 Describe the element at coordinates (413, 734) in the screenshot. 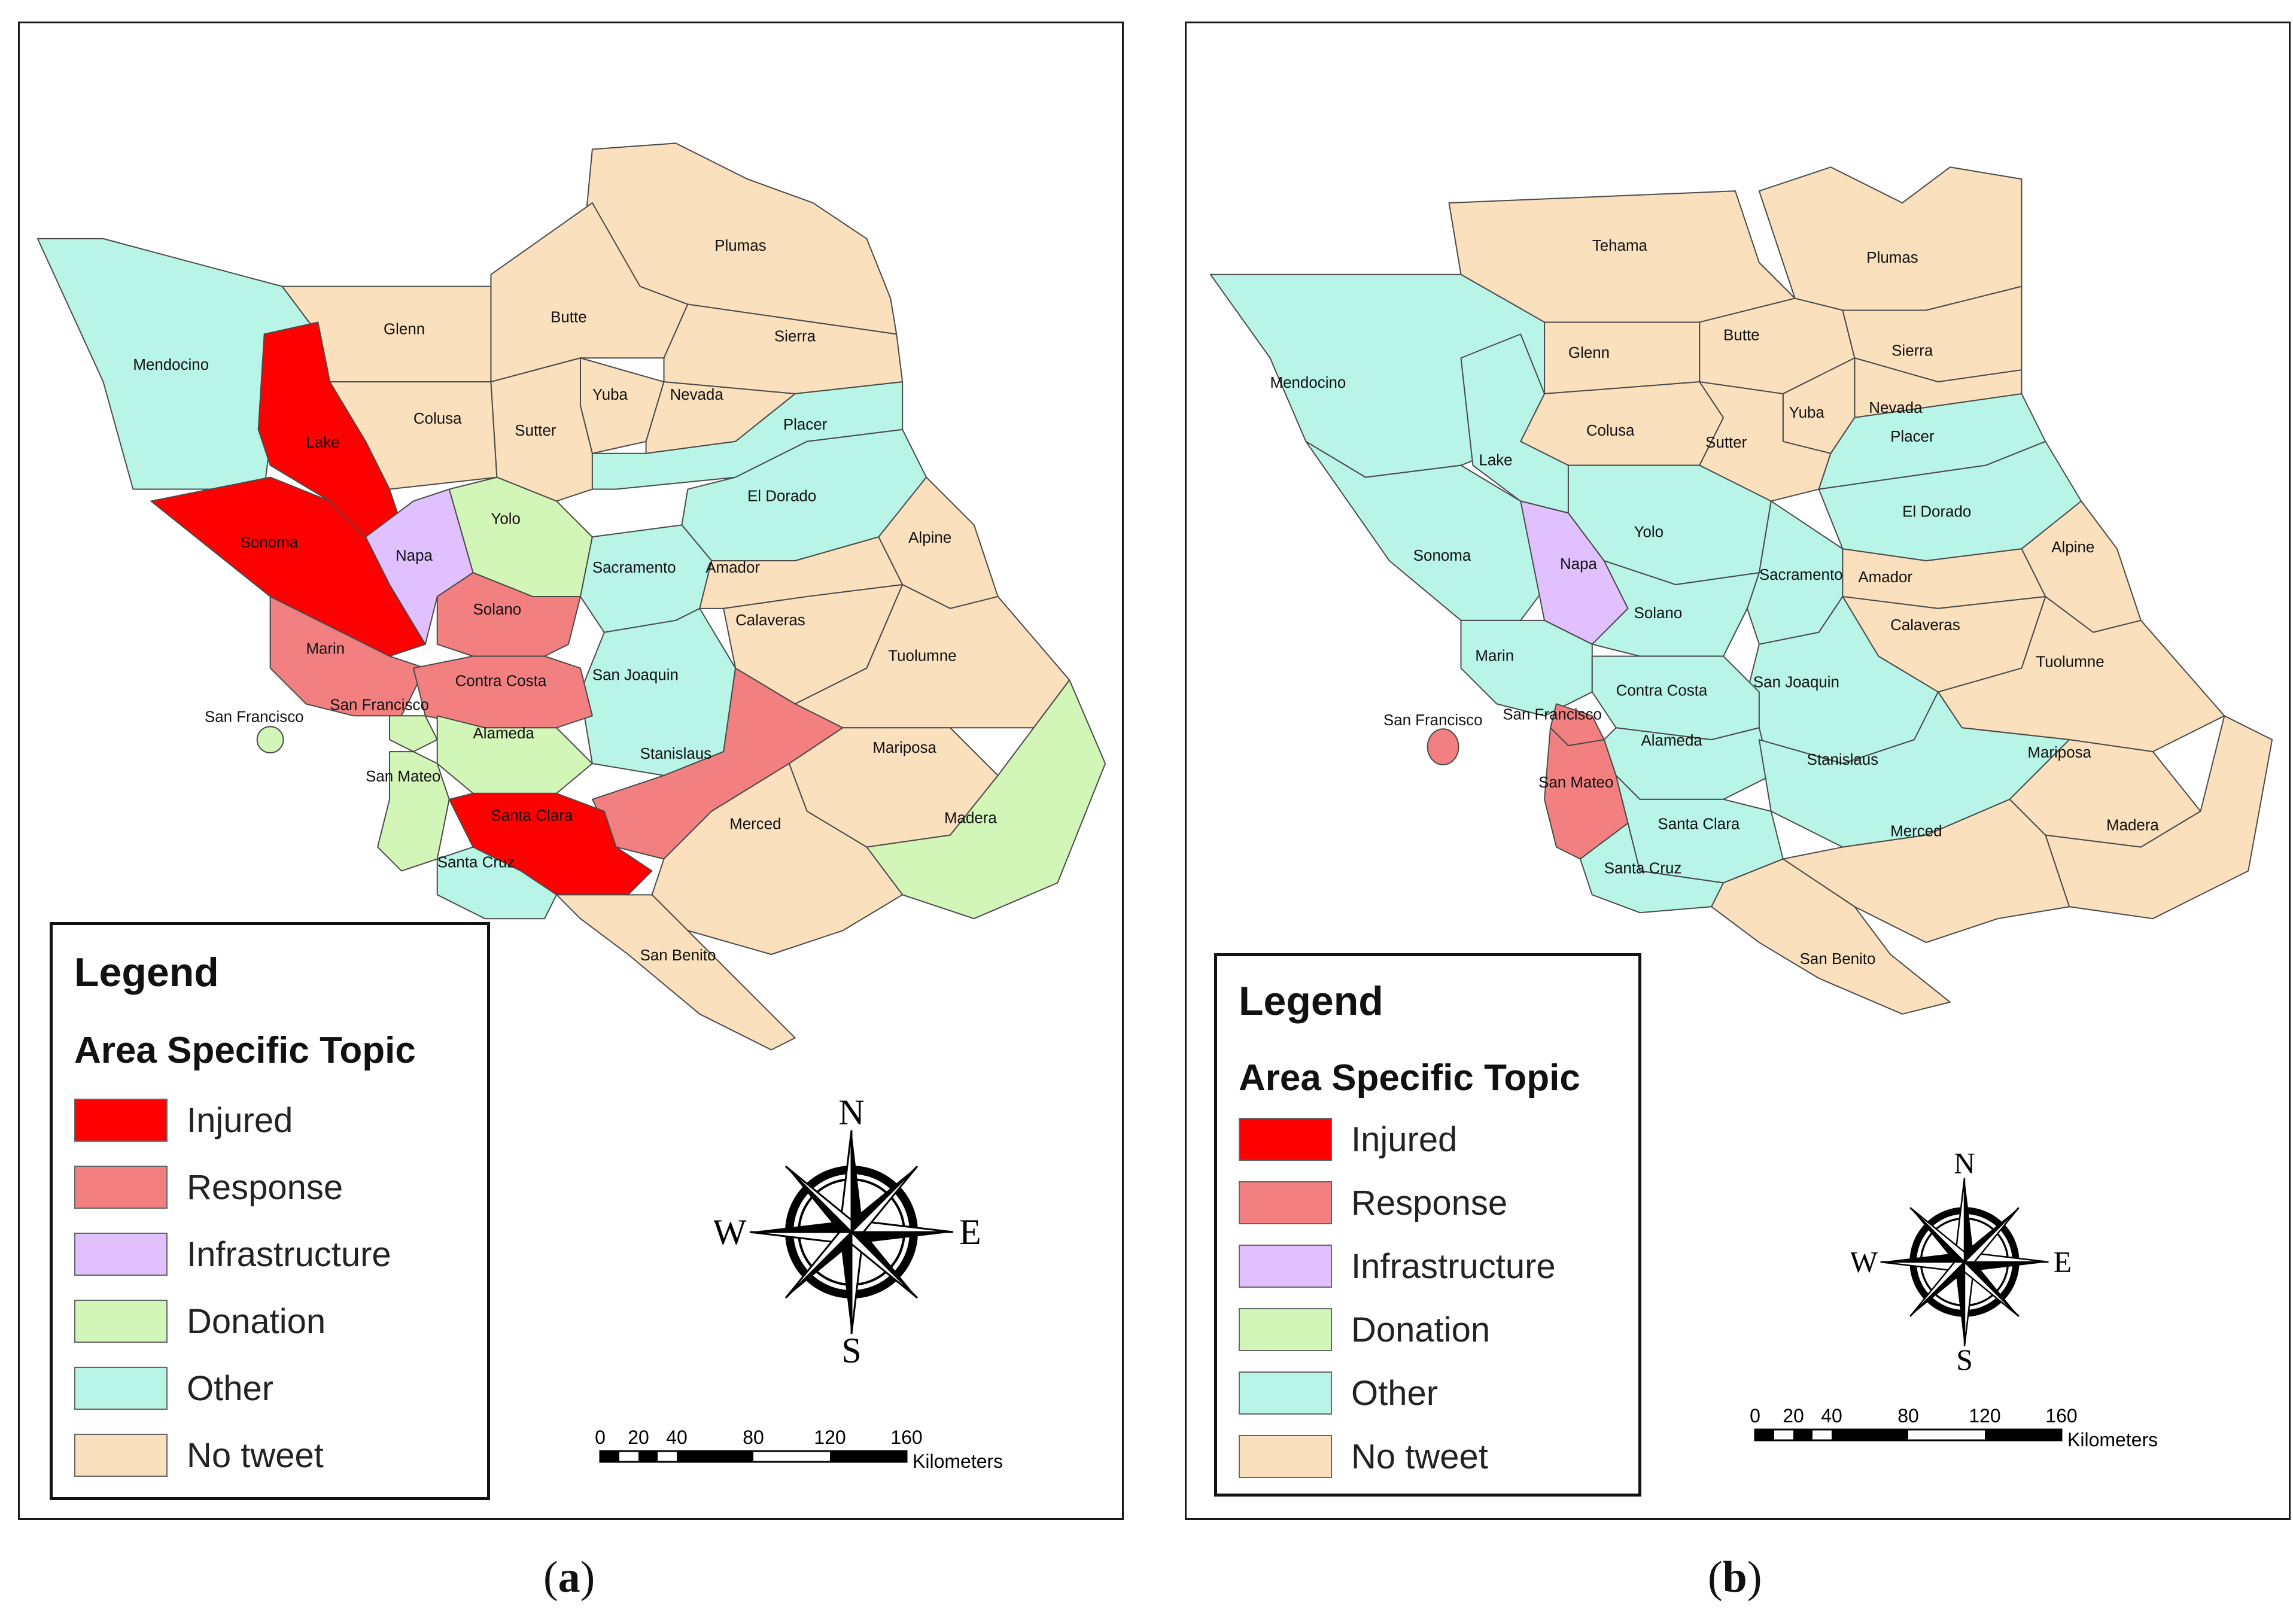

I see `county-san-francisco` at that location.